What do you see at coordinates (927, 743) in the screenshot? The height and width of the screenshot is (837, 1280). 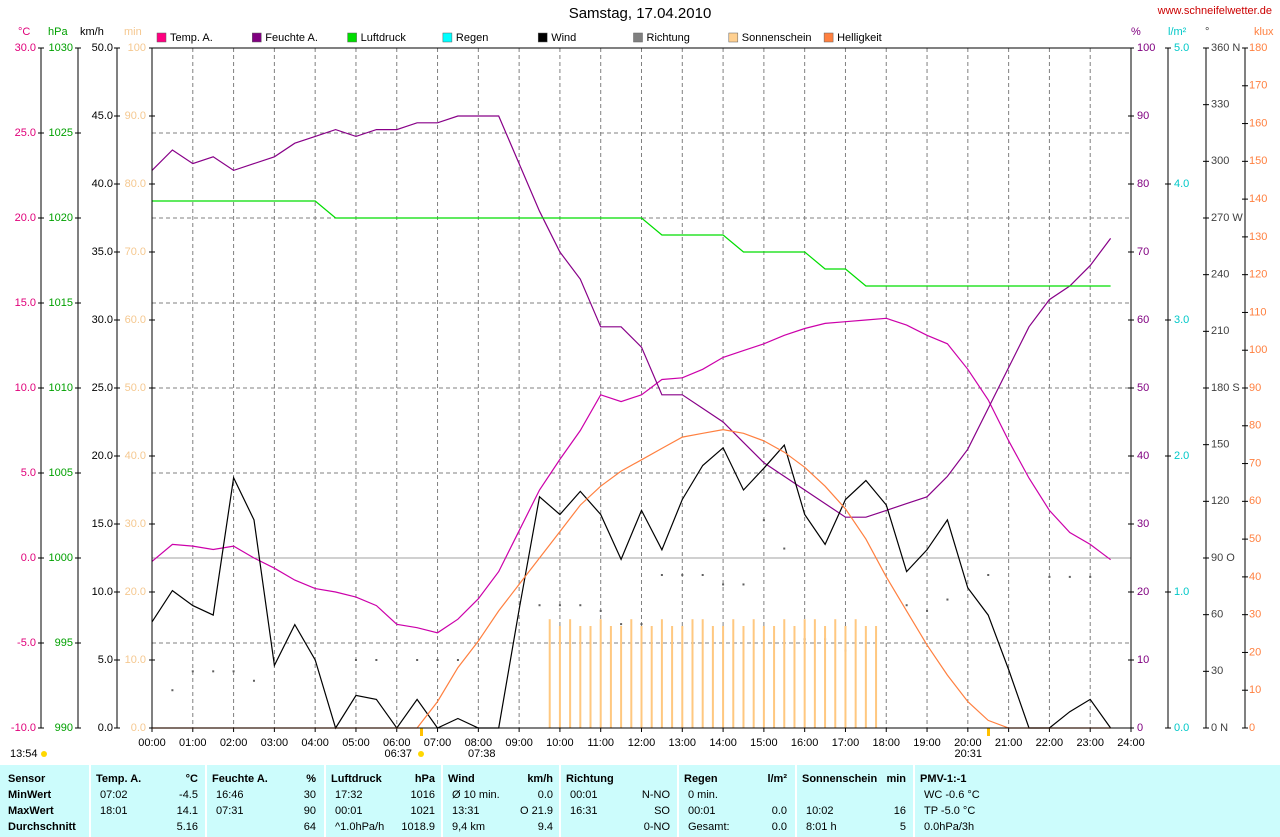 I see `x-tick-label: 19:00` at bounding box center [927, 743].